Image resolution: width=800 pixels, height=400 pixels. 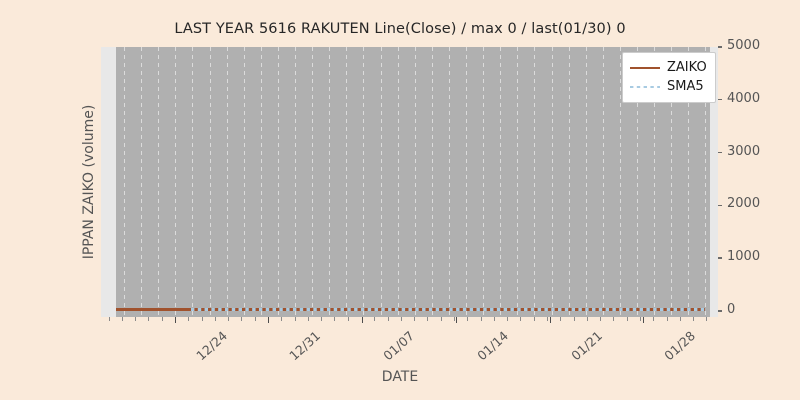 What do you see at coordinates (744, 204) in the screenshot?
I see `y-tick-label: 2000` at bounding box center [744, 204].